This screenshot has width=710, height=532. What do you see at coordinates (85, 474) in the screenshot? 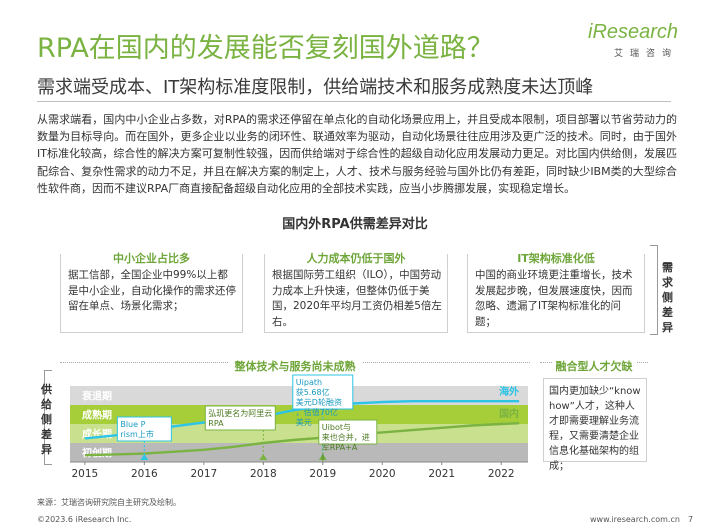
I see `x-tick-label: 2015` at bounding box center [85, 474].